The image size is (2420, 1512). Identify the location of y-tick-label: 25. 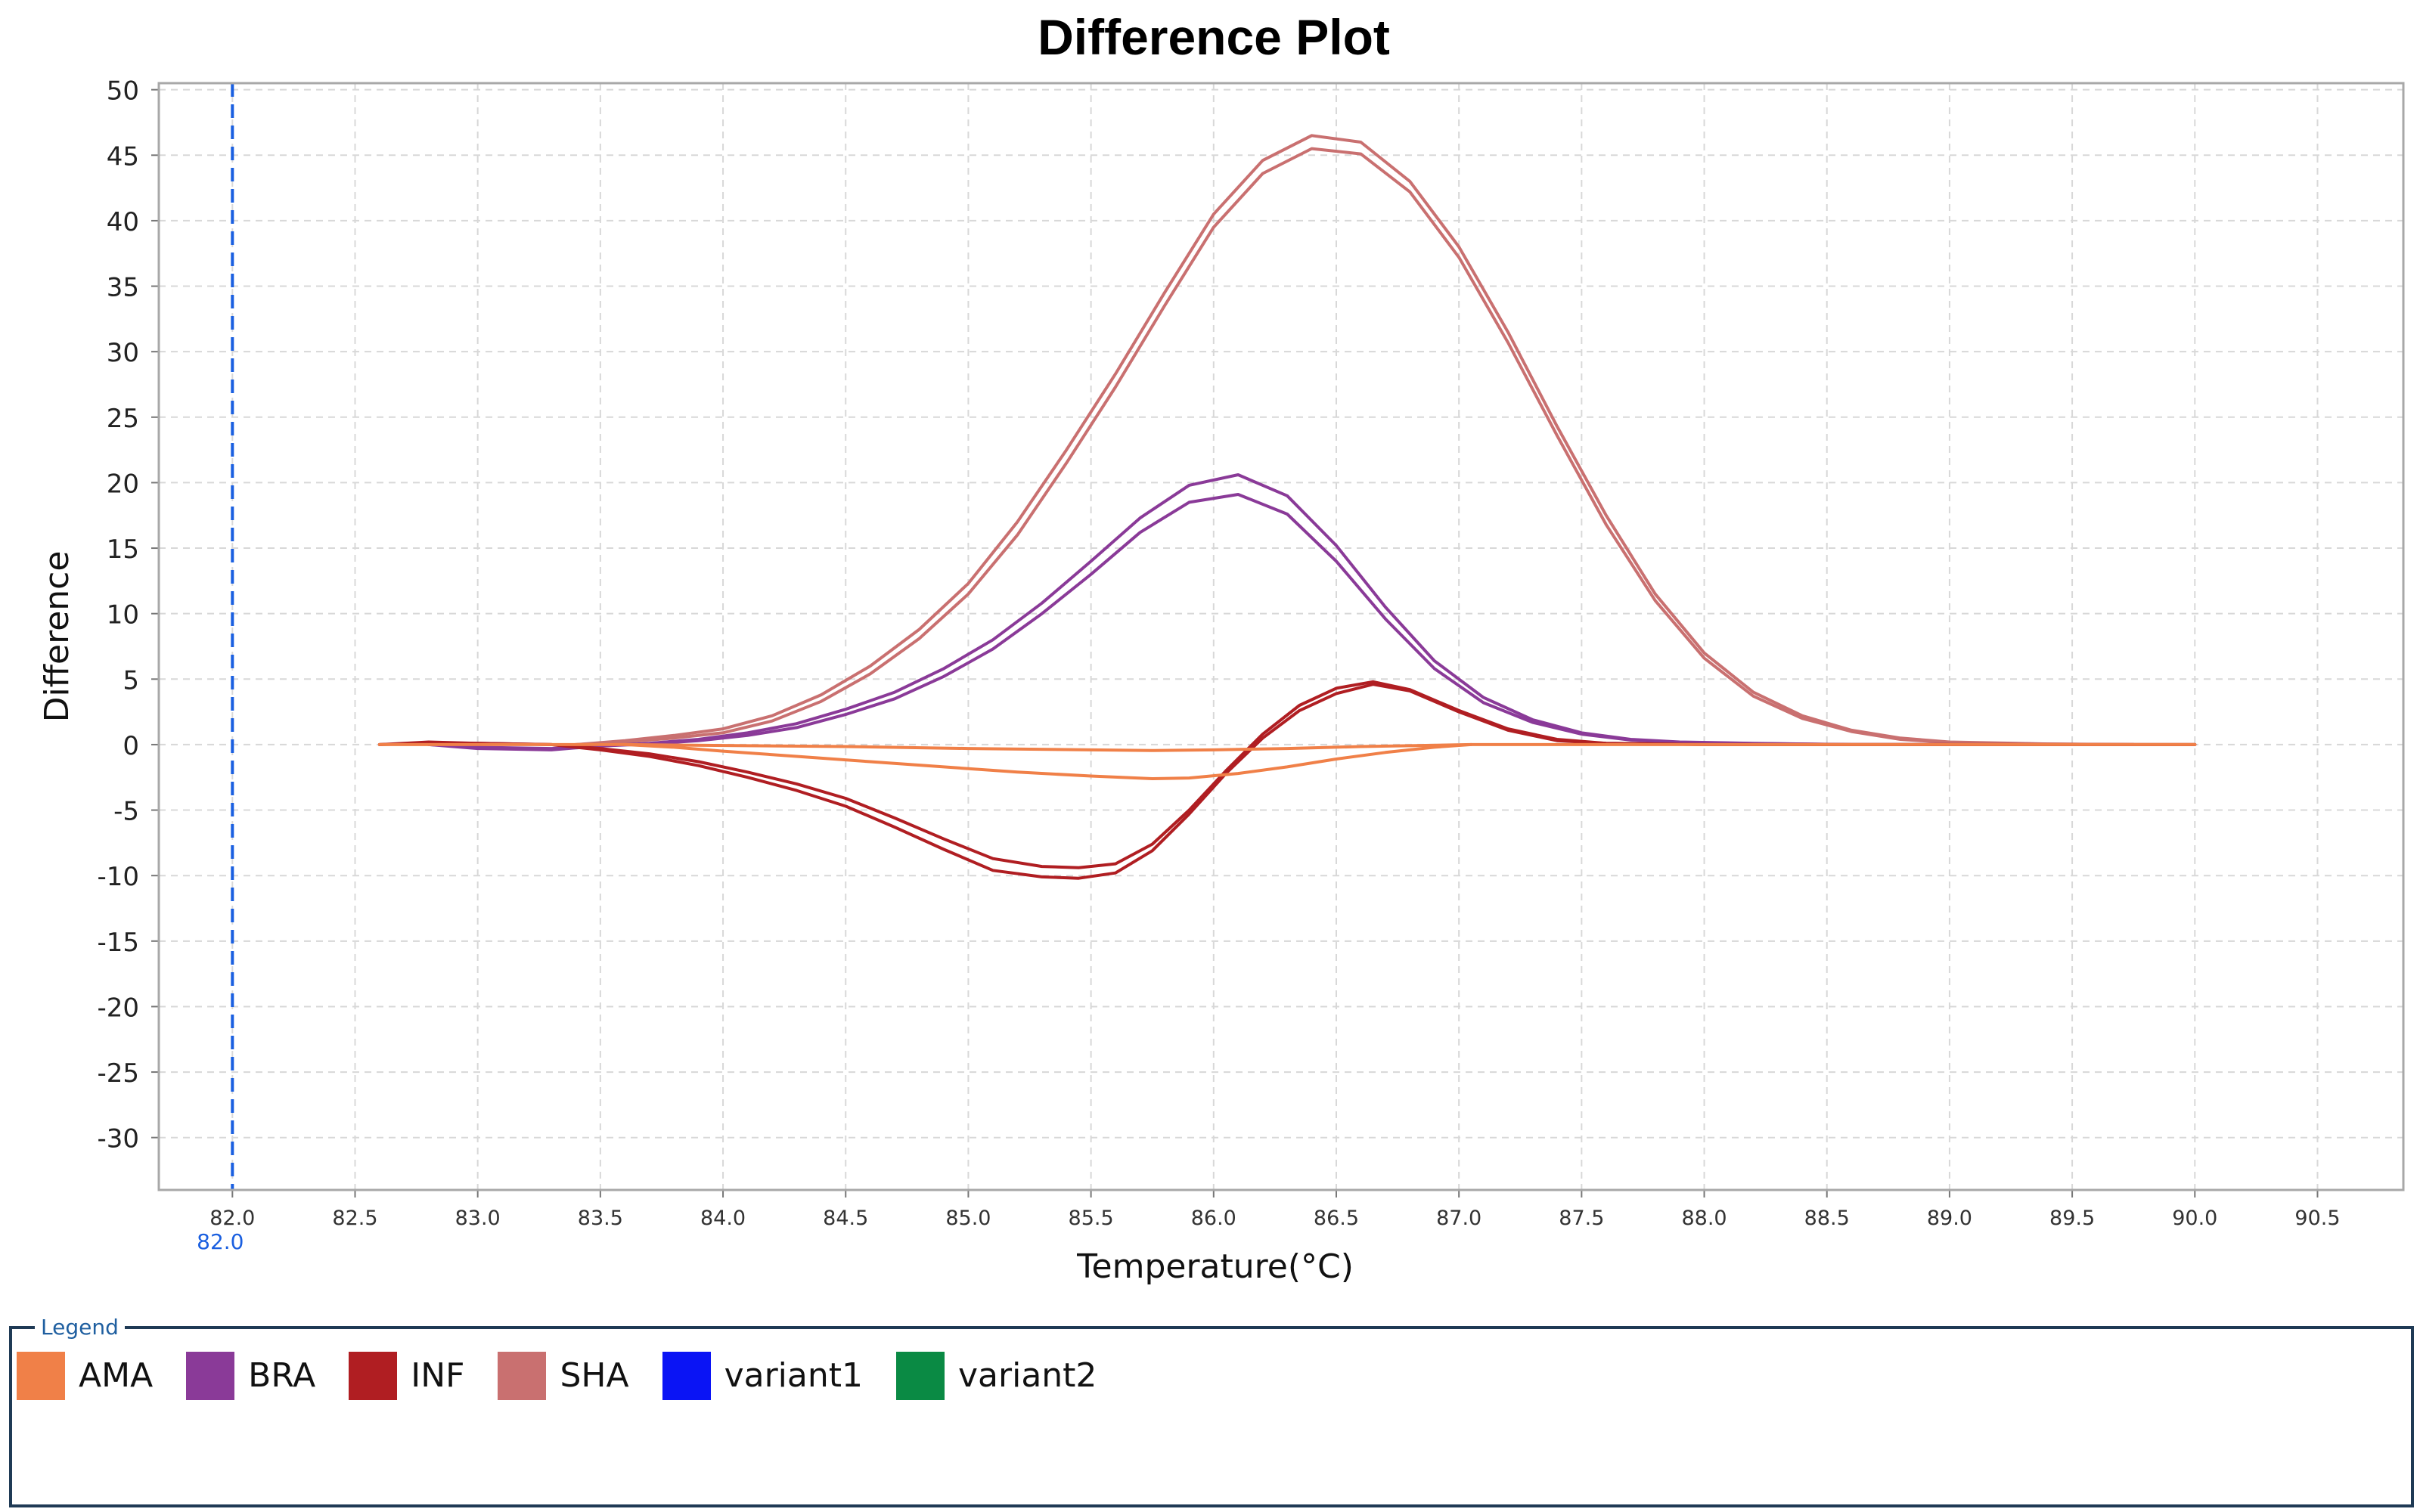
(123, 419).